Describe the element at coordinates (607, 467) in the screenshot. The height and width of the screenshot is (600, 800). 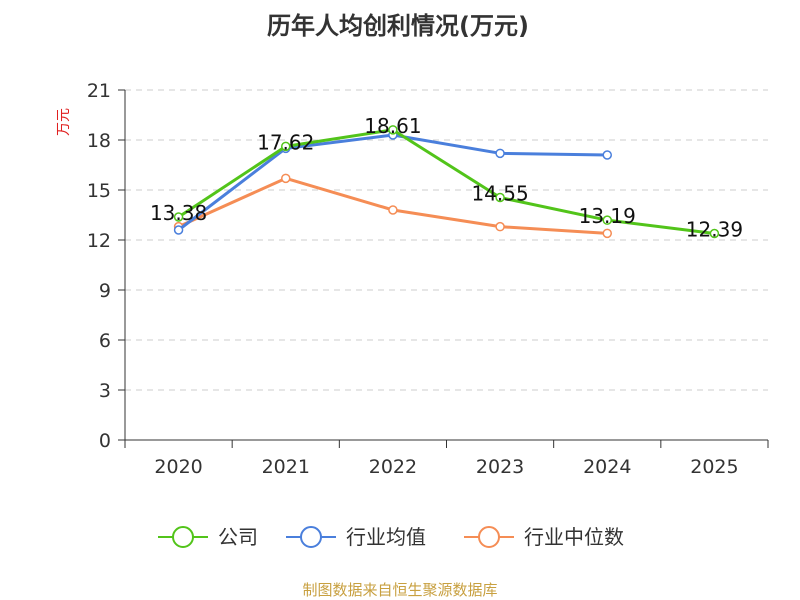
I see `x-tick-label: 2024` at that location.